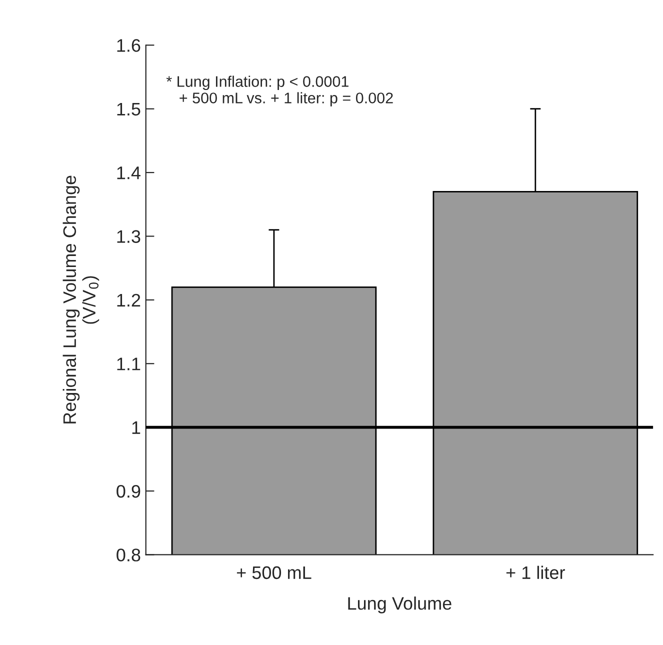  What do you see at coordinates (128, 364) in the screenshot?
I see `y-tick-label: 1.1` at bounding box center [128, 364].